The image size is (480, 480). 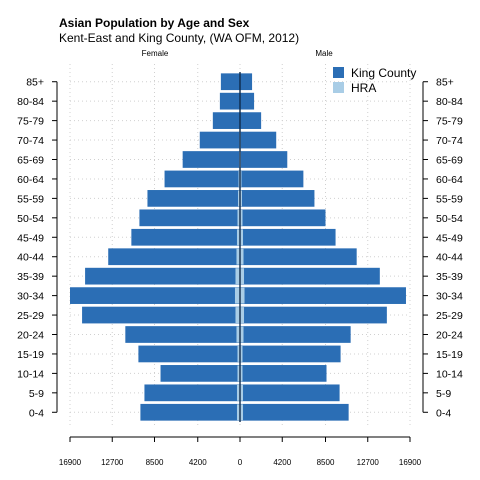 What do you see at coordinates (449, 219) in the screenshot?
I see `y-tick-label-right: 50-54` at bounding box center [449, 219].